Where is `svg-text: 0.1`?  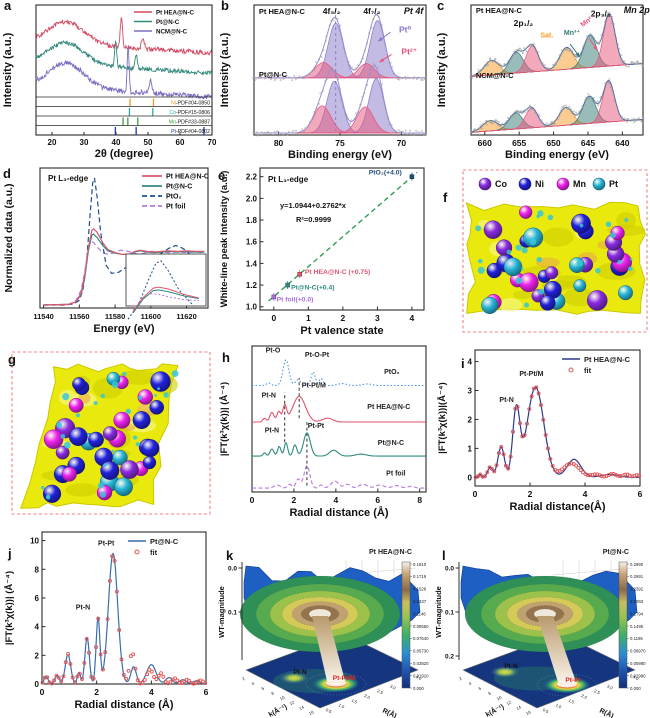 svg-text: 0.1 is located at coordinates (232, 613).